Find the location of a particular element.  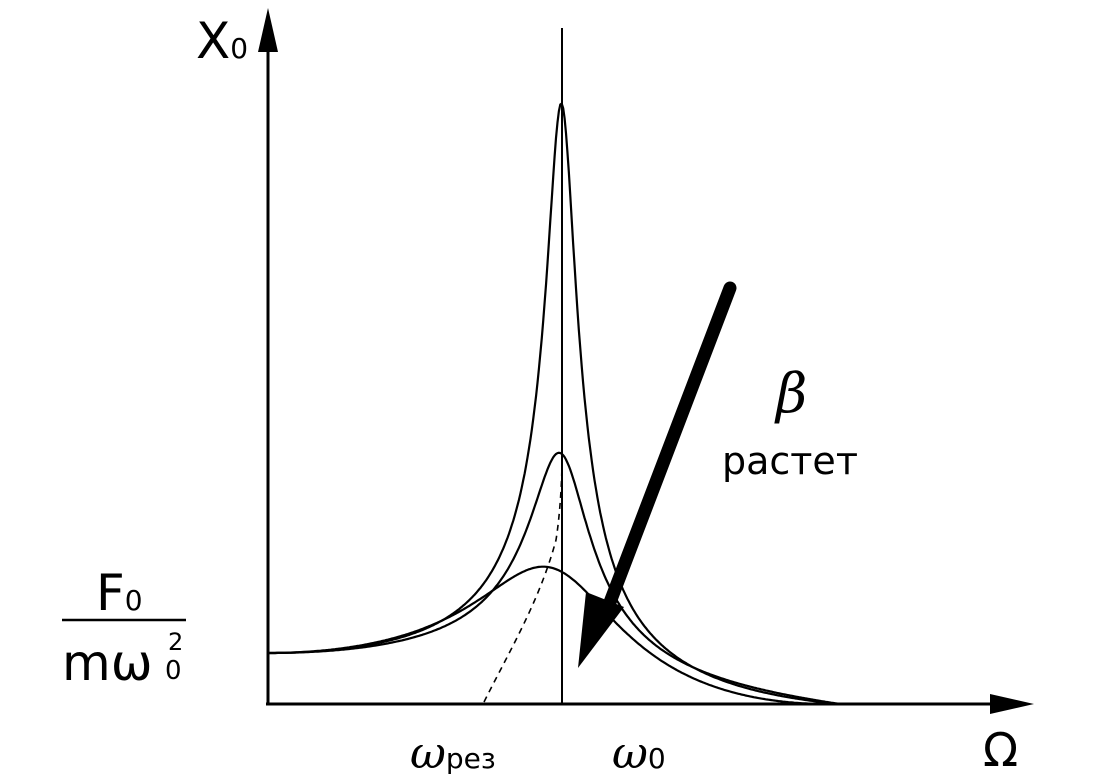

tick-label-omega-res: ωрез is located at coordinates (453, 753).